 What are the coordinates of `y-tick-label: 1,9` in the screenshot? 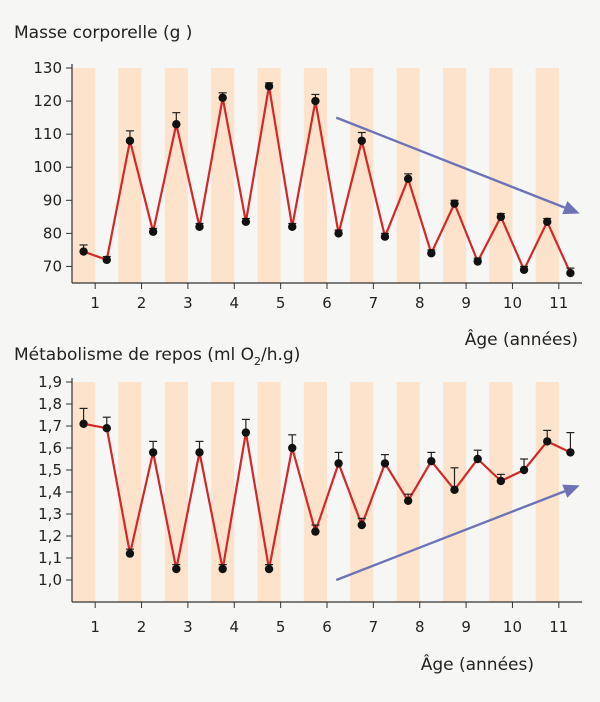 It's located at (50, 382).